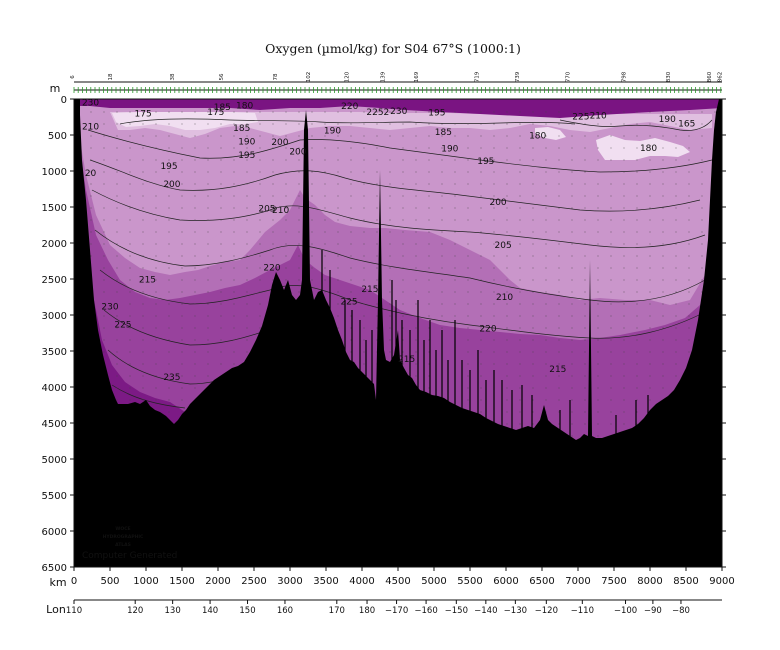 Image resolution: width=780 pixels, height=650 pixels. I want to click on x-tick-label: 0, so click(74, 581).